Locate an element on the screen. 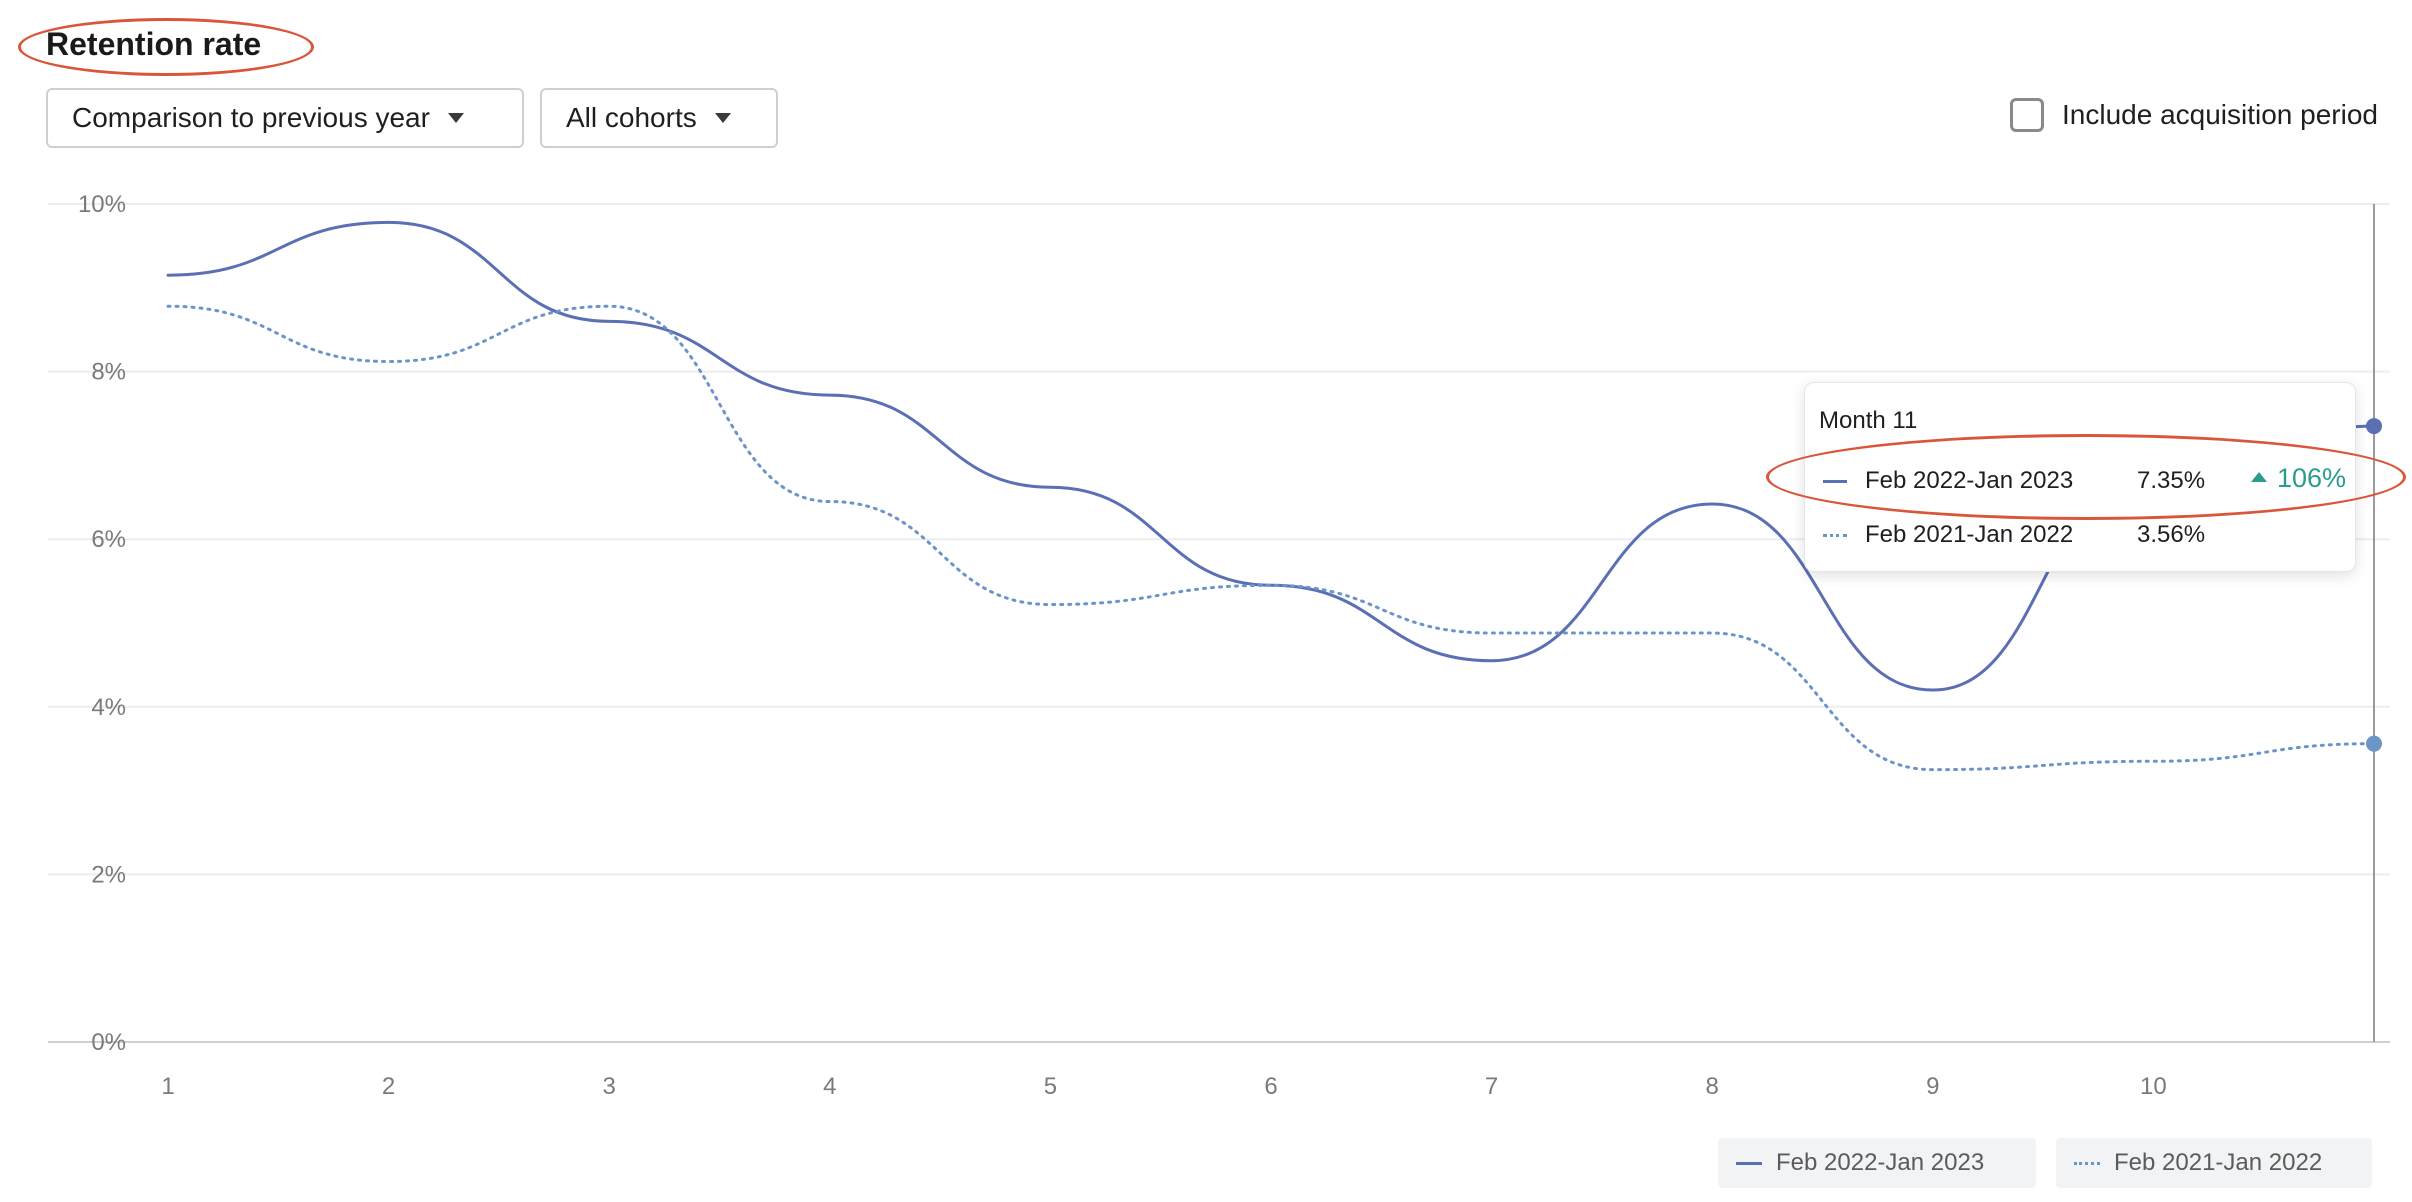 This screenshot has height=1202, width=2412. x-tick-label: 2 is located at coordinates (388, 1086).